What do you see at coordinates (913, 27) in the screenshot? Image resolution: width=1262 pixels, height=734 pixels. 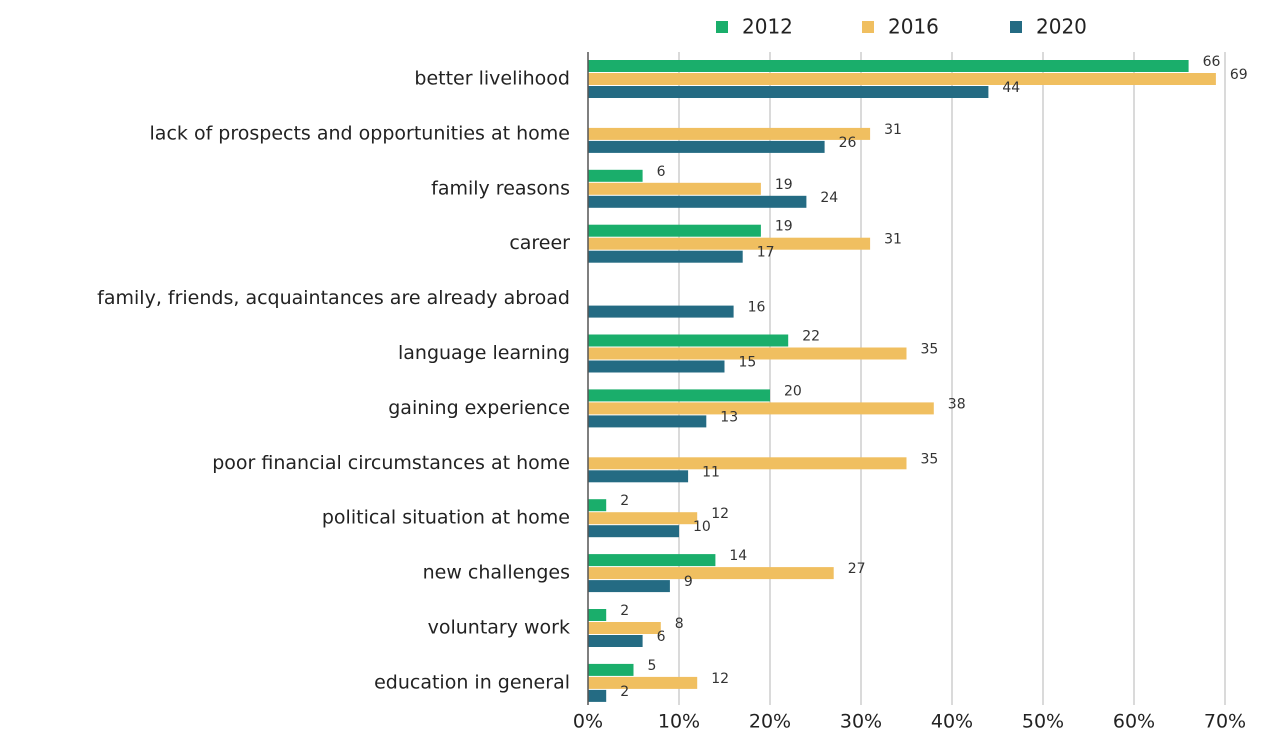 I see `legend-label: 2016` at bounding box center [913, 27].